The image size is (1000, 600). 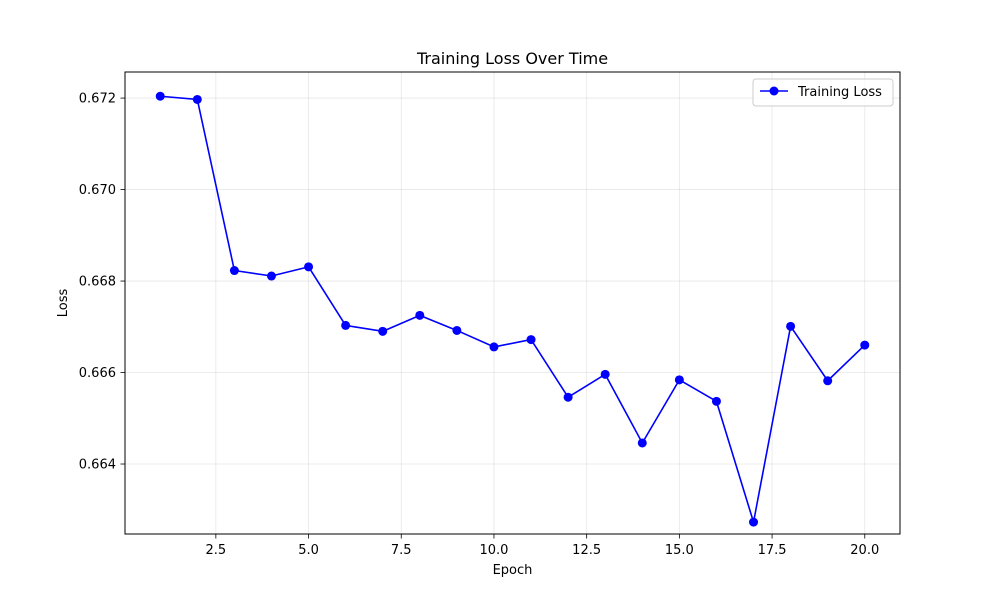 What do you see at coordinates (774, 91) in the screenshot?
I see `legend-marker` at bounding box center [774, 91].